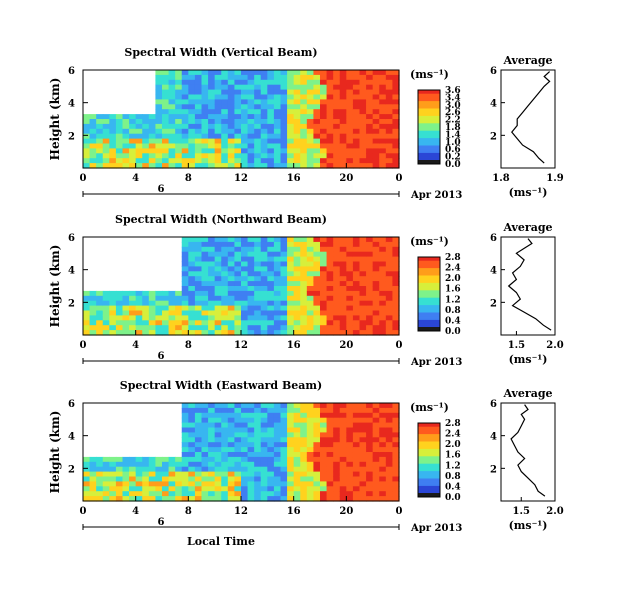  Describe the element at coordinates (453, 113) in the screenshot. I see `colorbar-tick-label: 2.6` at that location.